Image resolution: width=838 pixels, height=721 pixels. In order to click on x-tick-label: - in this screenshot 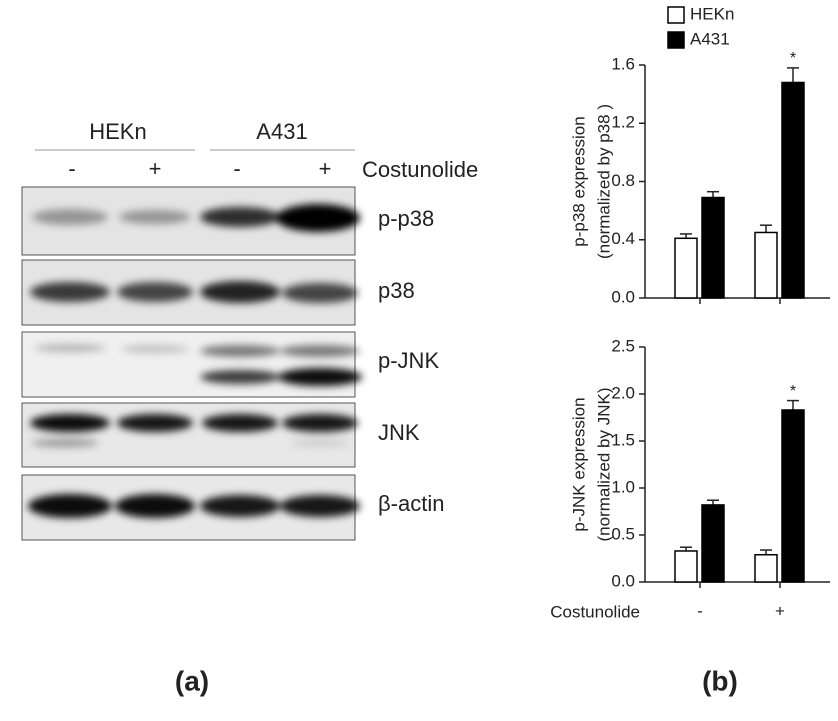, I will do `click(700, 610)`.